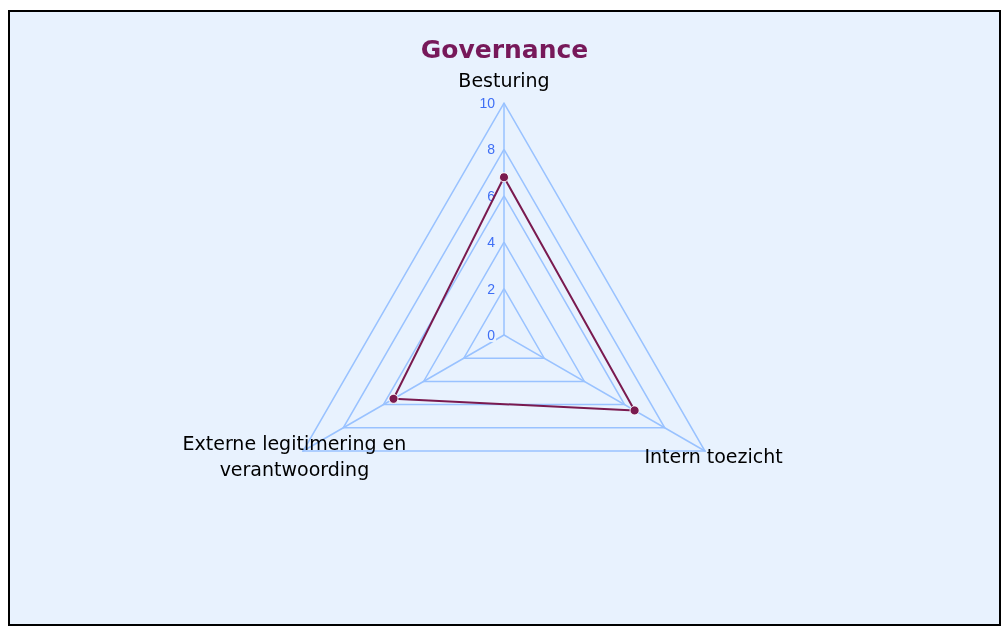 The image size is (1003, 628). What do you see at coordinates (491, 242) in the screenshot?
I see `y-tick-label: 4` at bounding box center [491, 242].